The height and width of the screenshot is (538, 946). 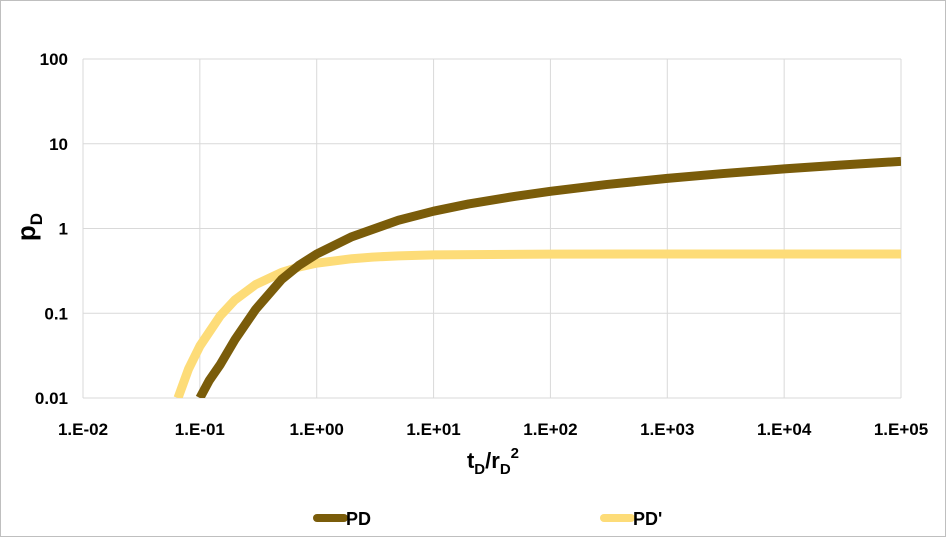 What do you see at coordinates (901, 429) in the screenshot?
I see `x-tick-label: 1.E+05` at bounding box center [901, 429].